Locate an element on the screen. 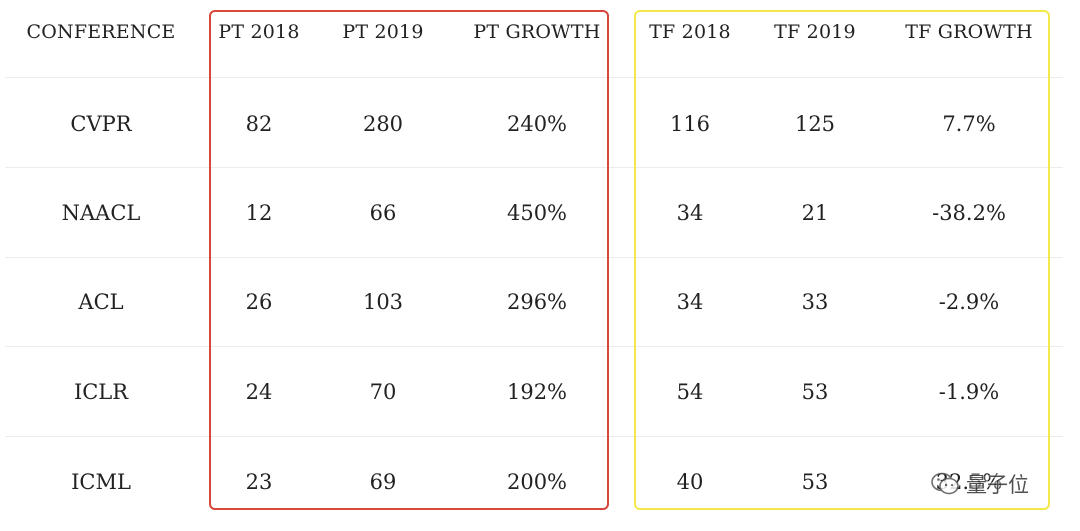 The height and width of the screenshot is (531, 1080). table-cell-pt-2019: 280 is located at coordinates (383, 124).